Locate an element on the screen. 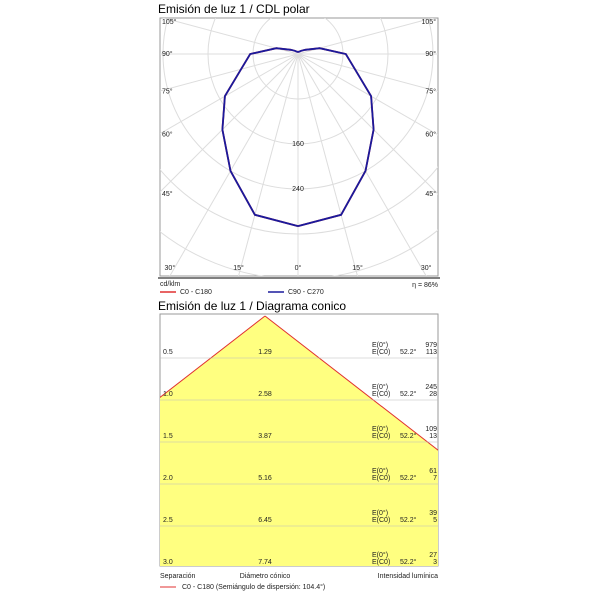 The width and height of the screenshot is (600, 605). e0-value: 109 is located at coordinates (431, 429).